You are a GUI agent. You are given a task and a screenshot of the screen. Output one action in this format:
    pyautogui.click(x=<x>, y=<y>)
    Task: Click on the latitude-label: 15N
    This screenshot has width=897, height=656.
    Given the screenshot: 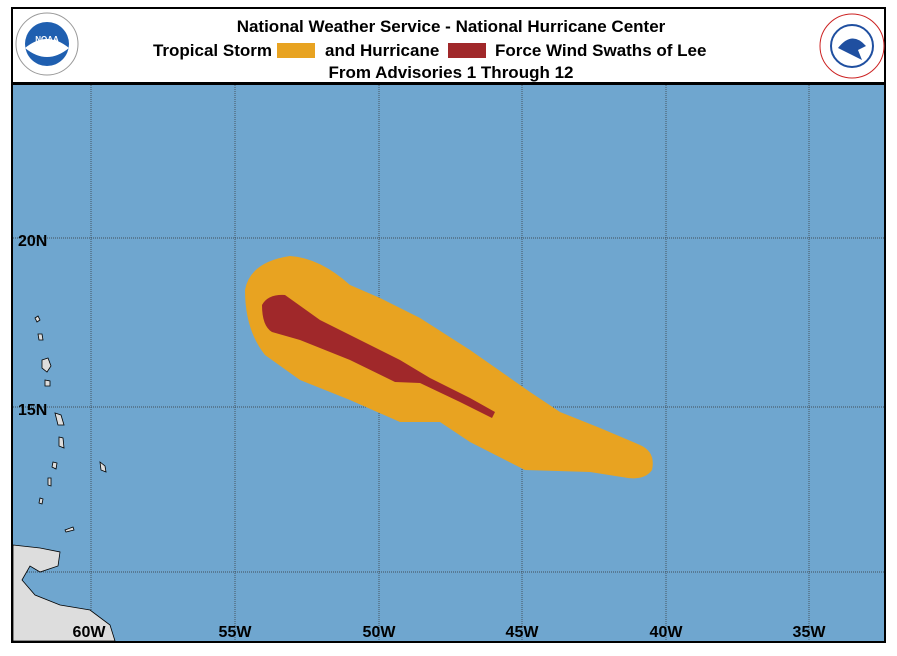 What is the action you would take?
    pyautogui.click(x=32, y=410)
    